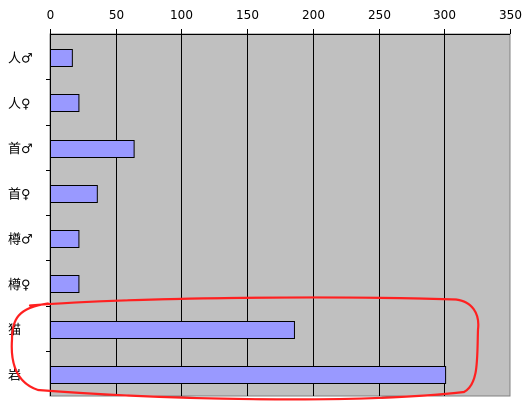  Describe the element at coordinates (20, 240) in the screenshot. I see `category-label: 樽♂` at that location.